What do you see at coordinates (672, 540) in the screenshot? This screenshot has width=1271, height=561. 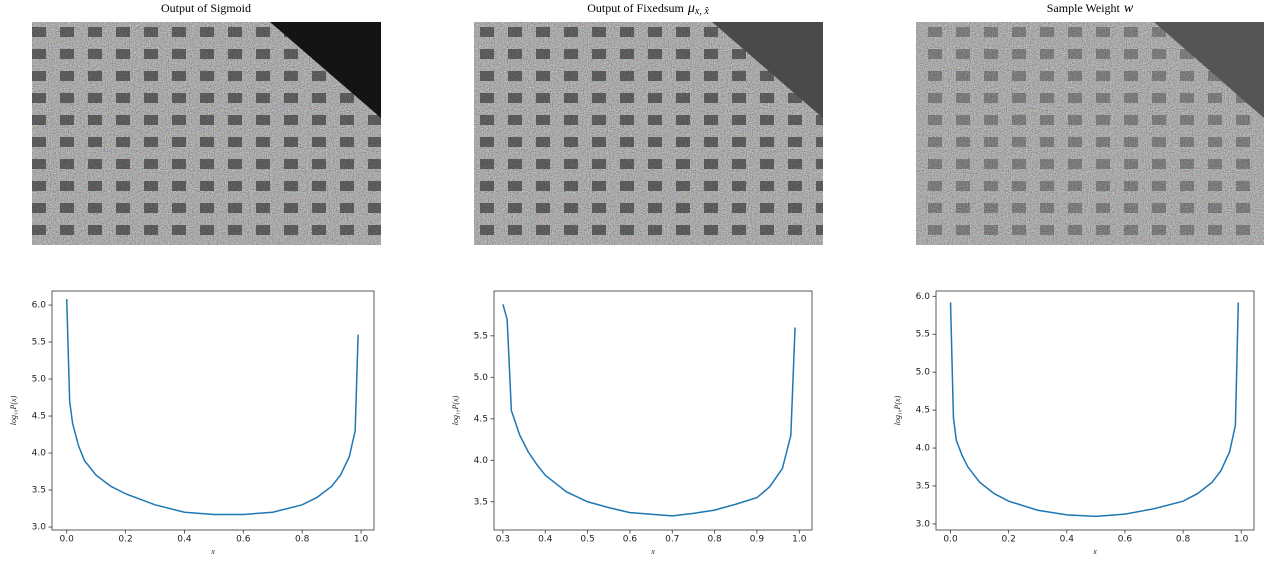 I see `x-tick-label: 0.7` at bounding box center [672, 540].